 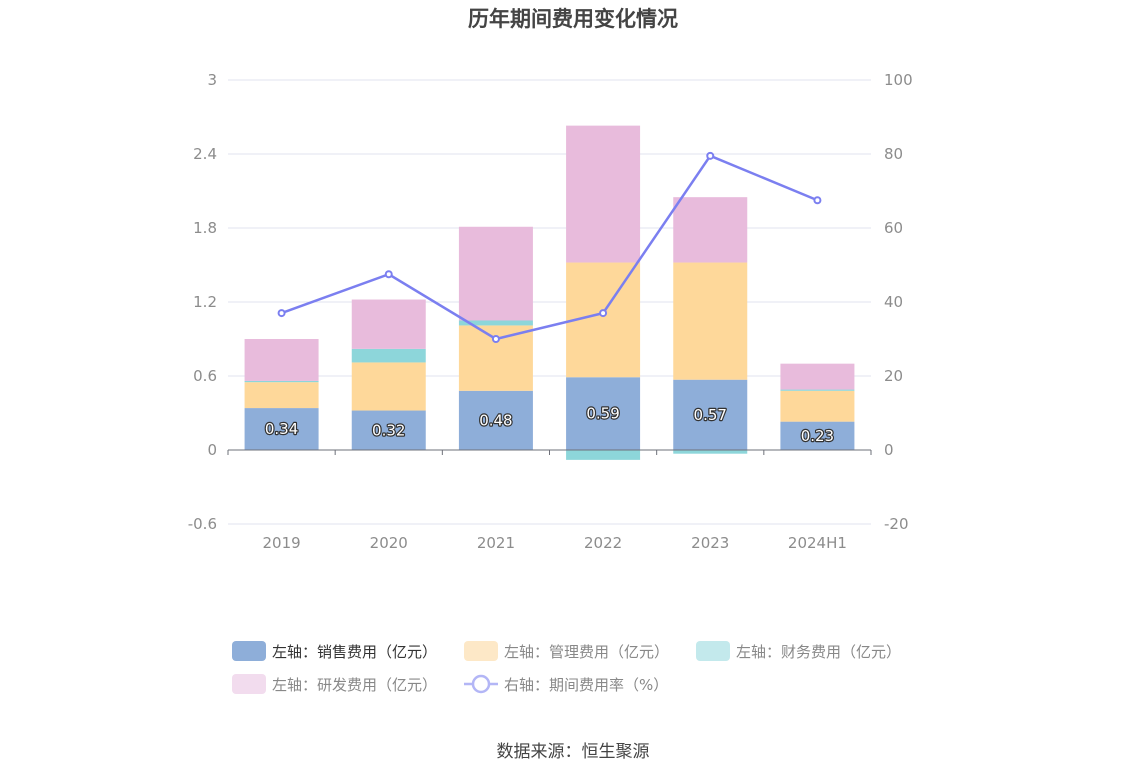 I want to click on left-tick-label: 1.8, so click(x=205, y=228).